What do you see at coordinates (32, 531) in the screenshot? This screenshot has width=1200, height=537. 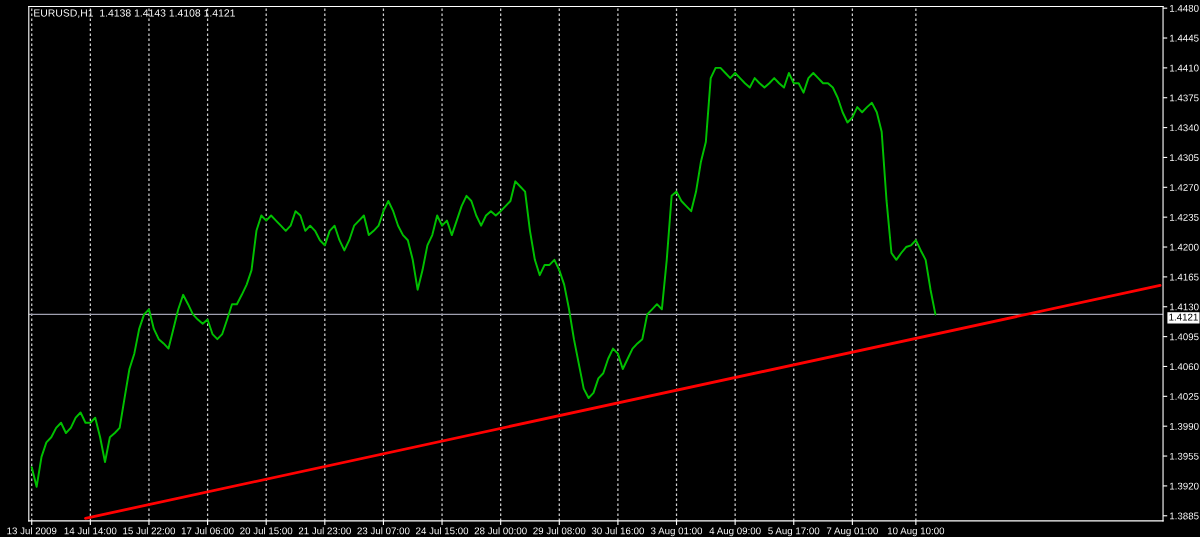 I see `x-tick-label: 13 Jul 2009` at bounding box center [32, 531].